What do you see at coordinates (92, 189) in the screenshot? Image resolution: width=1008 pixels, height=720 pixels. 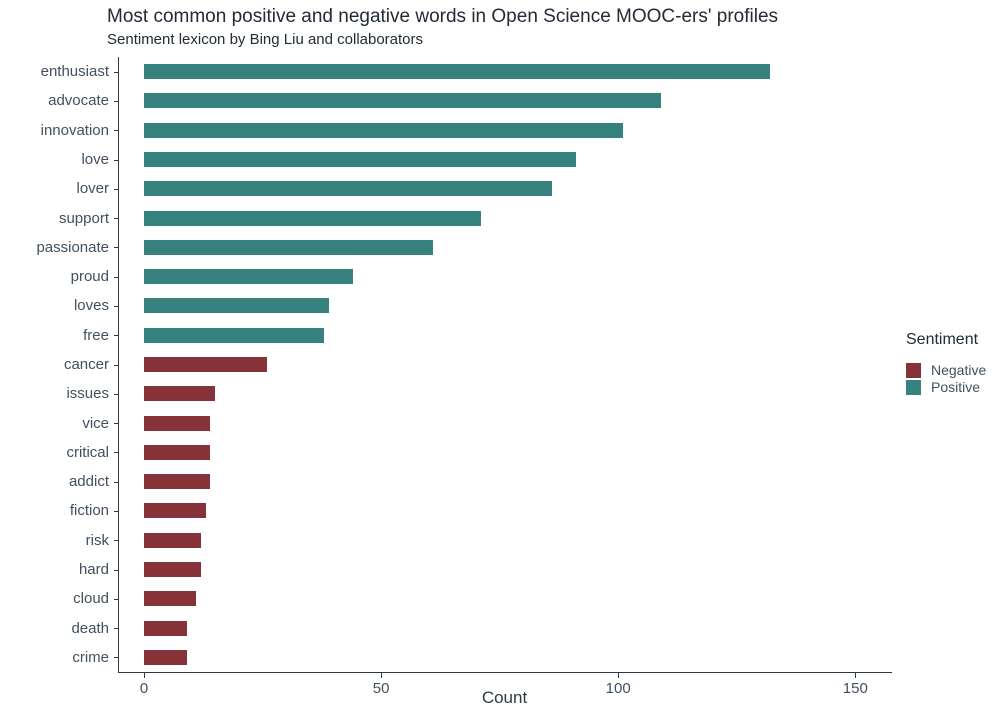 I see `y-axis-label: lover` at bounding box center [92, 189].